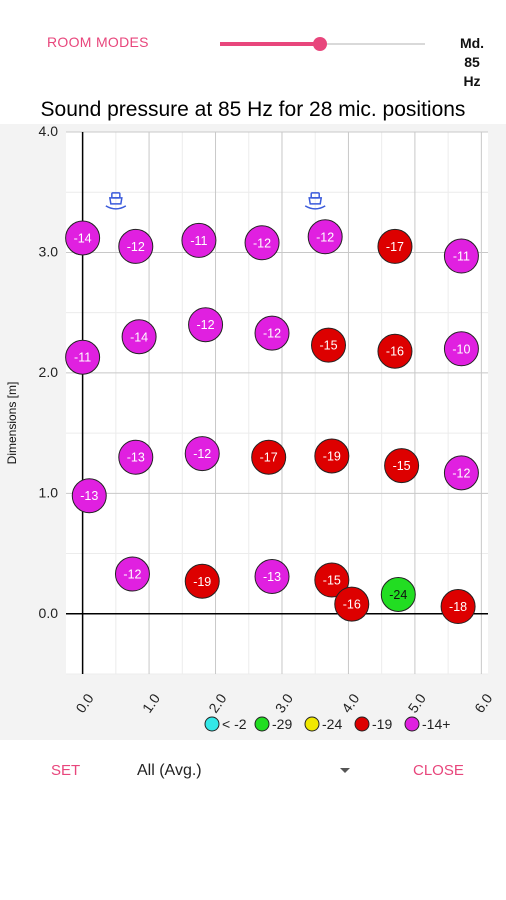 The height and width of the screenshot is (900, 506). I want to click on legend-label: -24, so click(332, 724).